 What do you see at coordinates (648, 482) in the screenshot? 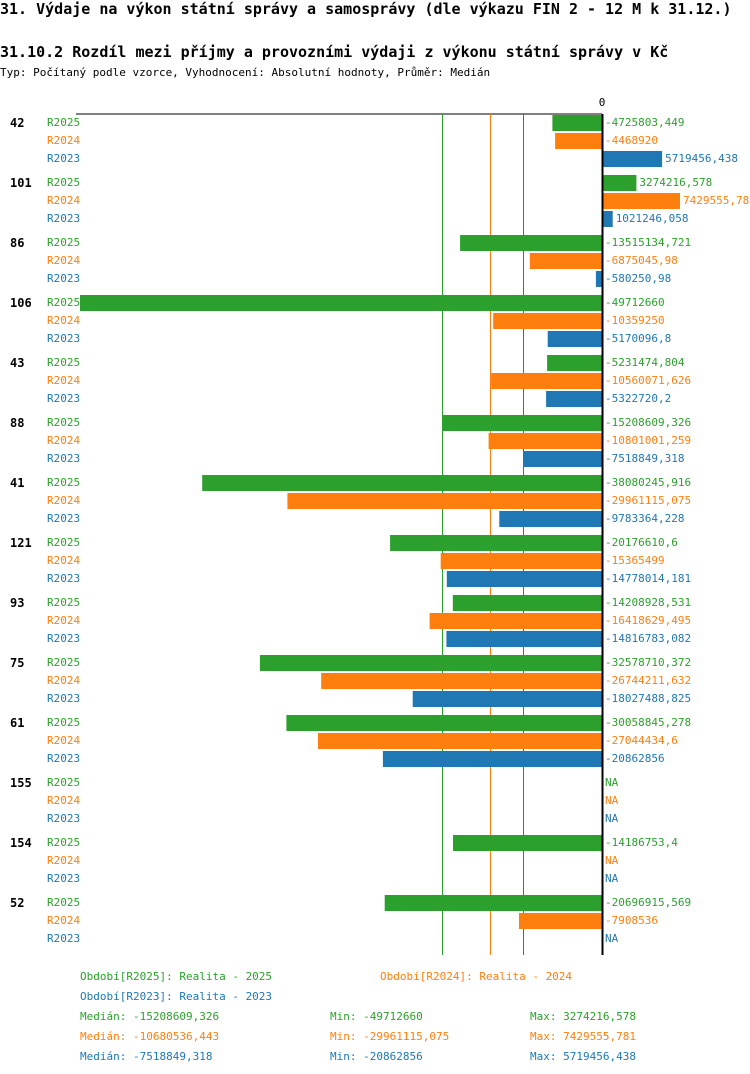
I see `value-label: -38080245,916` at bounding box center [648, 482].